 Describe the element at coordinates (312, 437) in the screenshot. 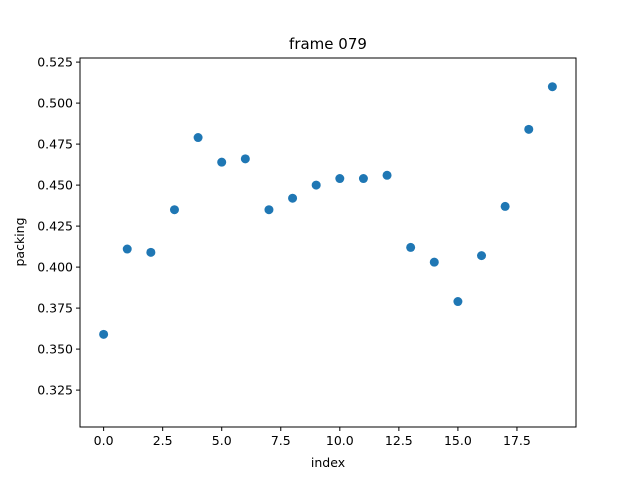

I see `x-axis-ticks: 0.0 2.5 5.0 7.5 10.0 12.5 15.0 17.5` at that location.